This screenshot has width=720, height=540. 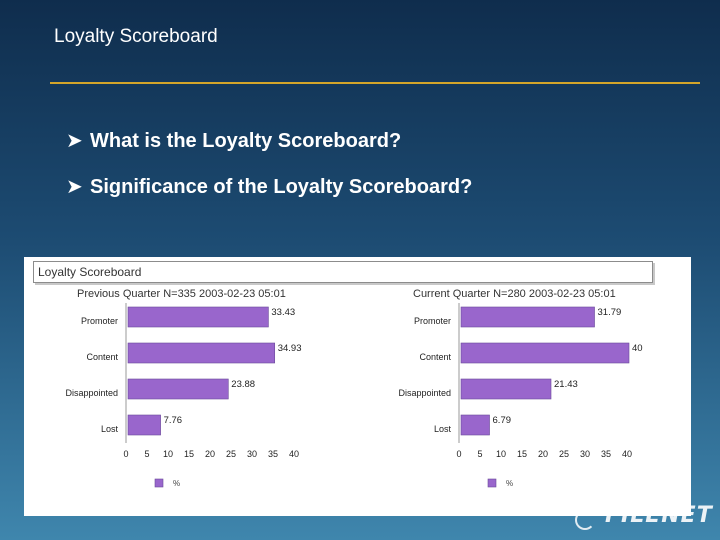 What do you see at coordinates (637, 348) in the screenshot?
I see `value-label: 40` at bounding box center [637, 348].